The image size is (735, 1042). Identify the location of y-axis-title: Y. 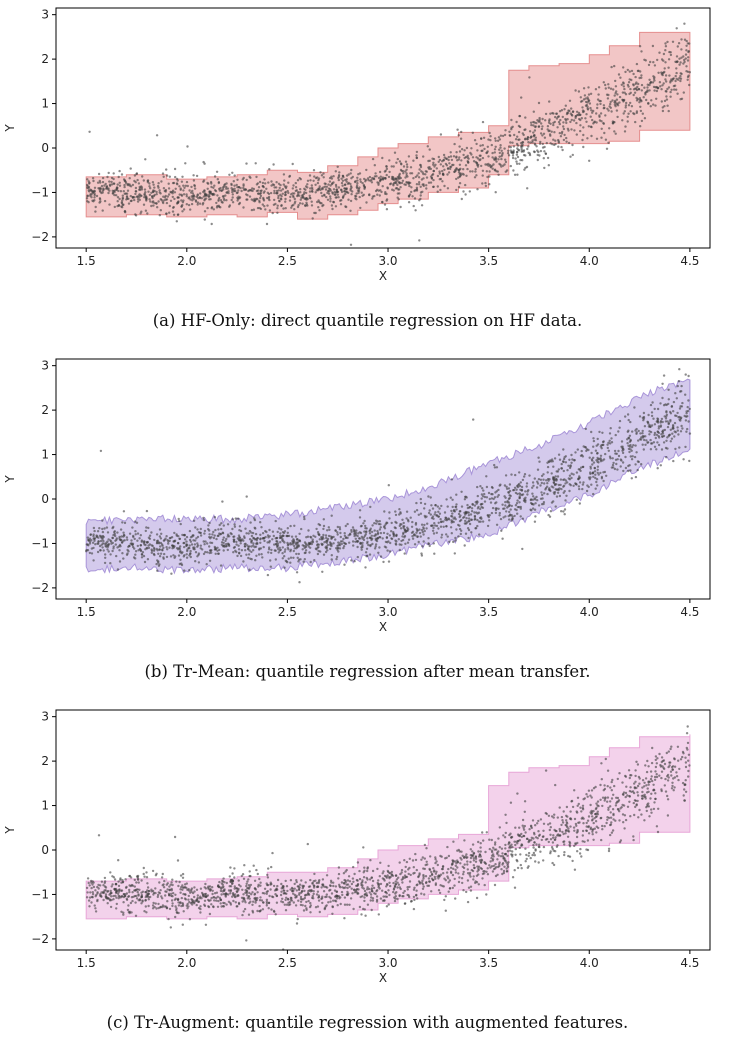
(10, 128).